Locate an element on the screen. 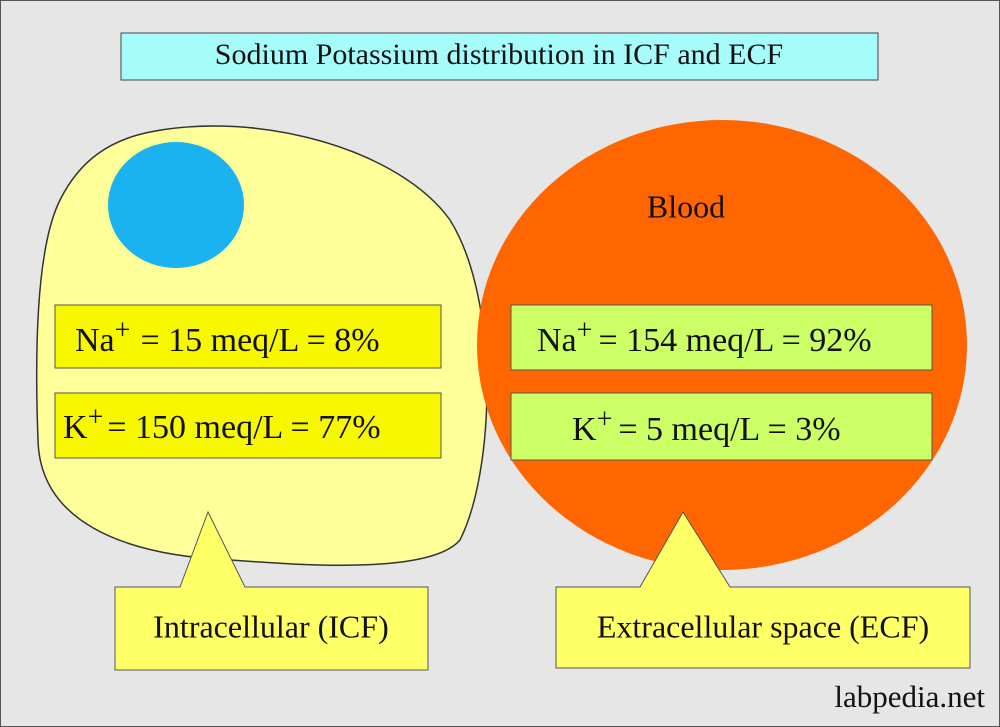 The height and width of the screenshot is (727, 1000). ecf-sodium-box is located at coordinates (721, 337).